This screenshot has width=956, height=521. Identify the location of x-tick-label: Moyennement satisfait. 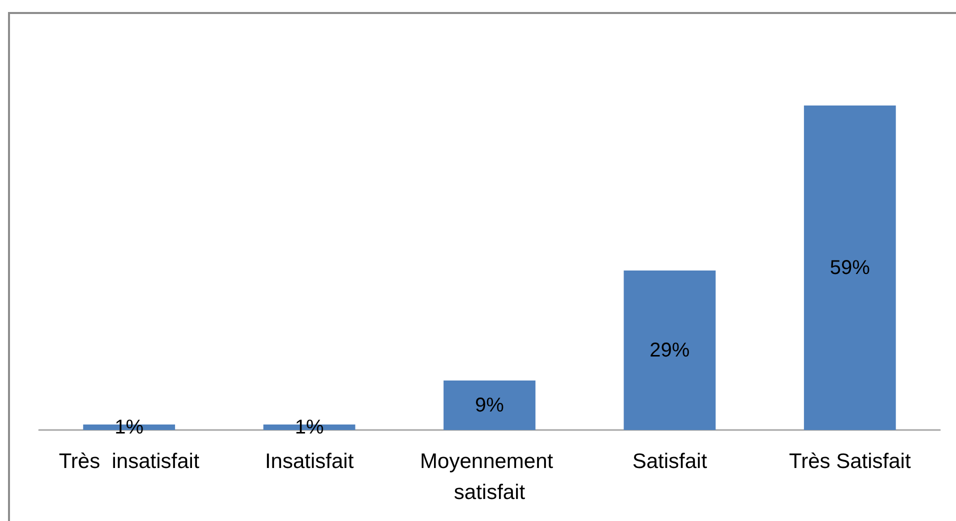
(489, 477).